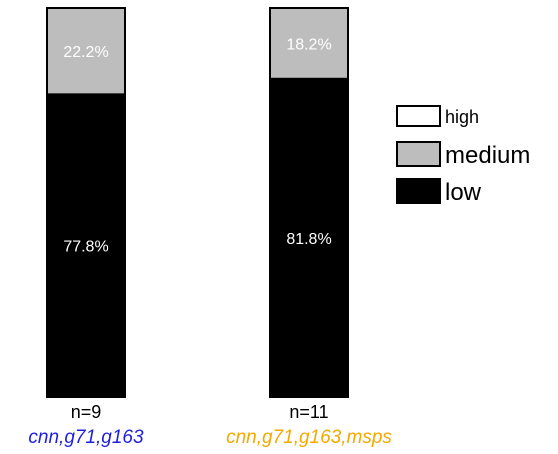 The image size is (558, 454). I want to click on sample-size-label: n=9, so click(86, 412).